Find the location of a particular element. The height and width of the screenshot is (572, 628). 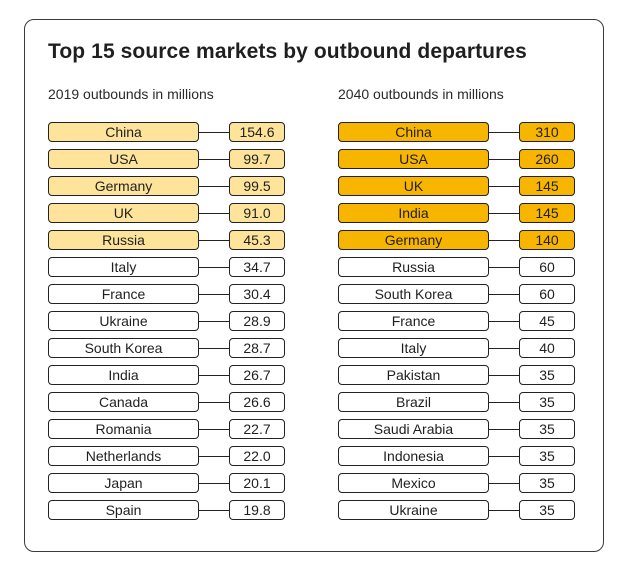

table-row: UK 91.0 is located at coordinates (166, 213).